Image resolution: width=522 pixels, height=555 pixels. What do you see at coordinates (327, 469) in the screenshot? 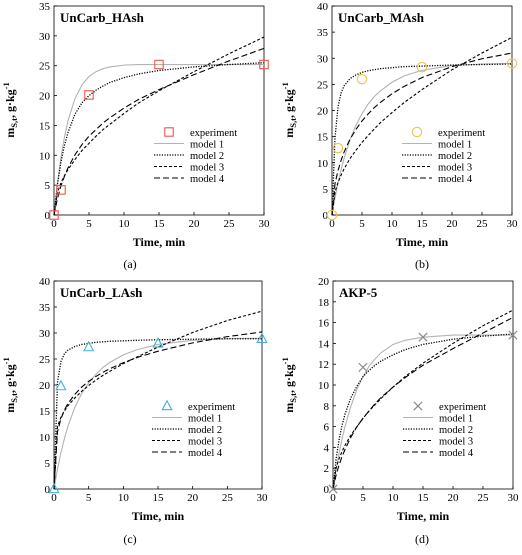
I see `y-tick-label: 2` at bounding box center [327, 469].